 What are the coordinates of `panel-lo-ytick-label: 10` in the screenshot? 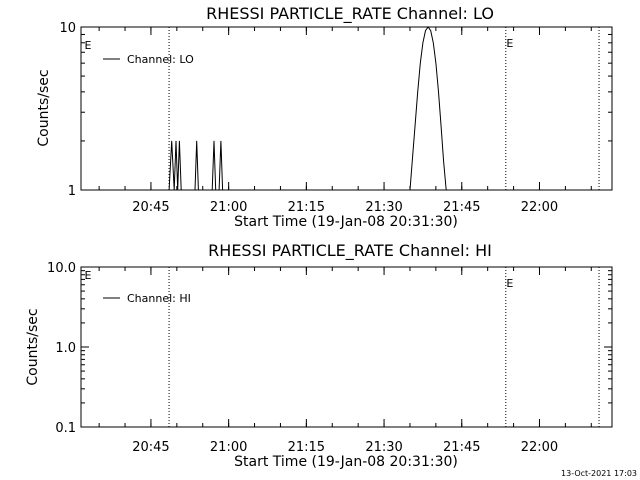 It's located at (67, 28).